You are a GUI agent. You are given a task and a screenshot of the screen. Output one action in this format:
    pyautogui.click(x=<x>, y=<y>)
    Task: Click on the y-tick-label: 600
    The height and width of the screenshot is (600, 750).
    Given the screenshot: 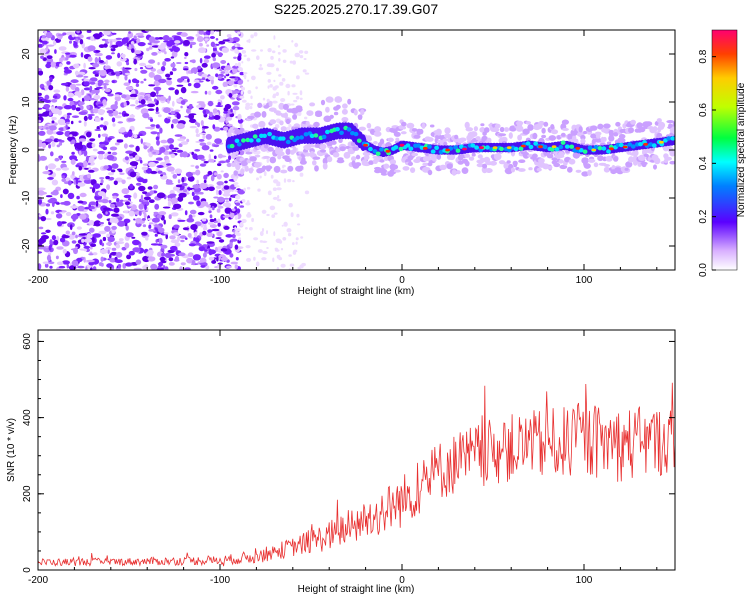 What is the action you would take?
    pyautogui.click(x=27, y=341)
    